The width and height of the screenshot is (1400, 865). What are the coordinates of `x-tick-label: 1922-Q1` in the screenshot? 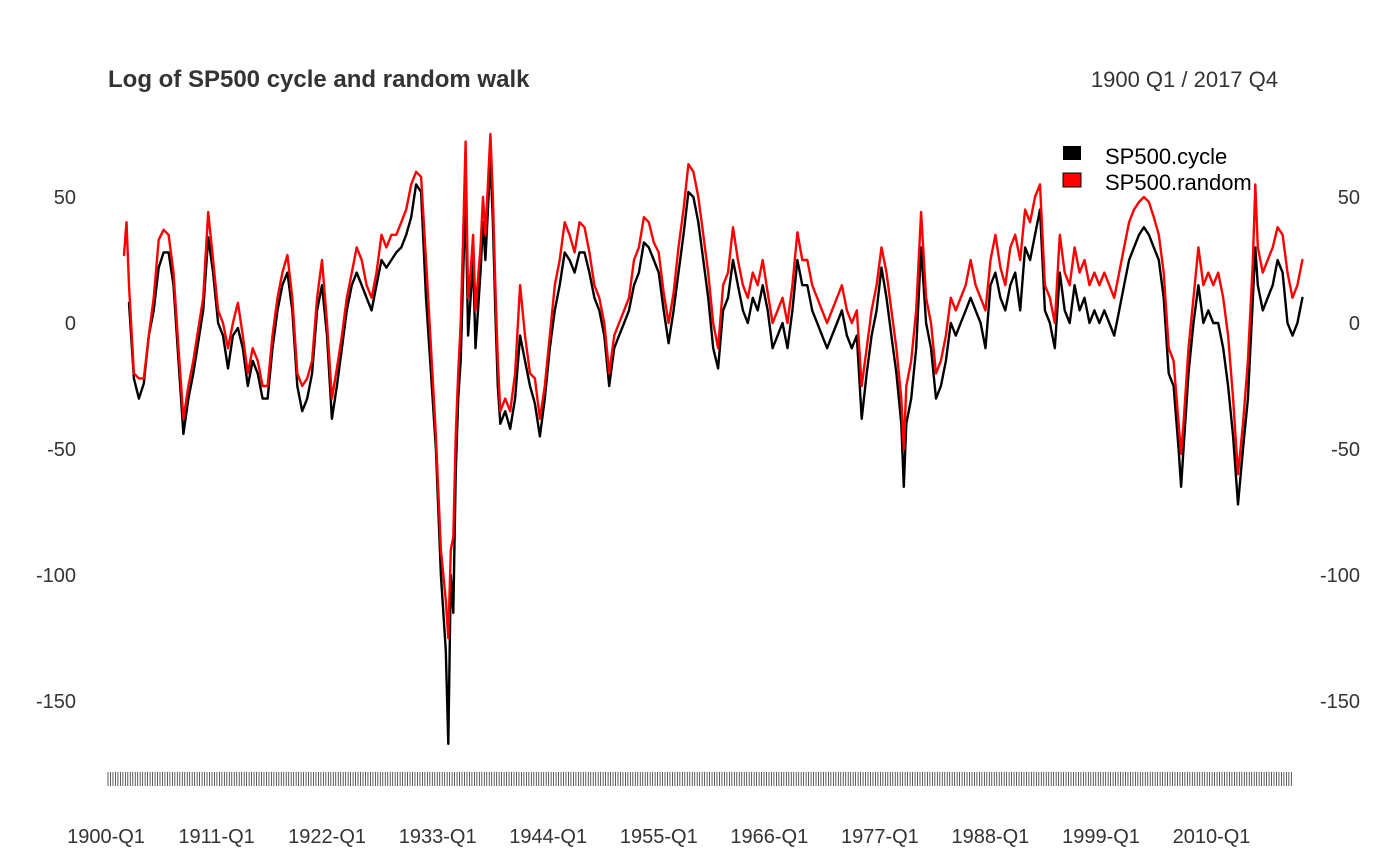 It's located at (327, 837).